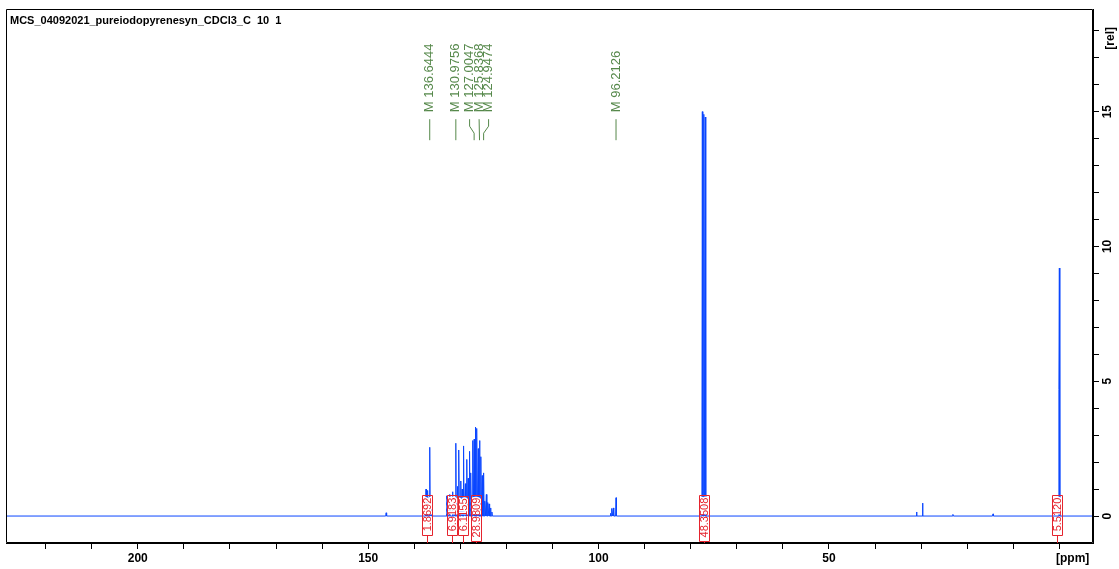 The image size is (1119, 569). Describe the element at coordinates (1057, 514) in the screenshot. I see `annotation: 5.5120` at that location.